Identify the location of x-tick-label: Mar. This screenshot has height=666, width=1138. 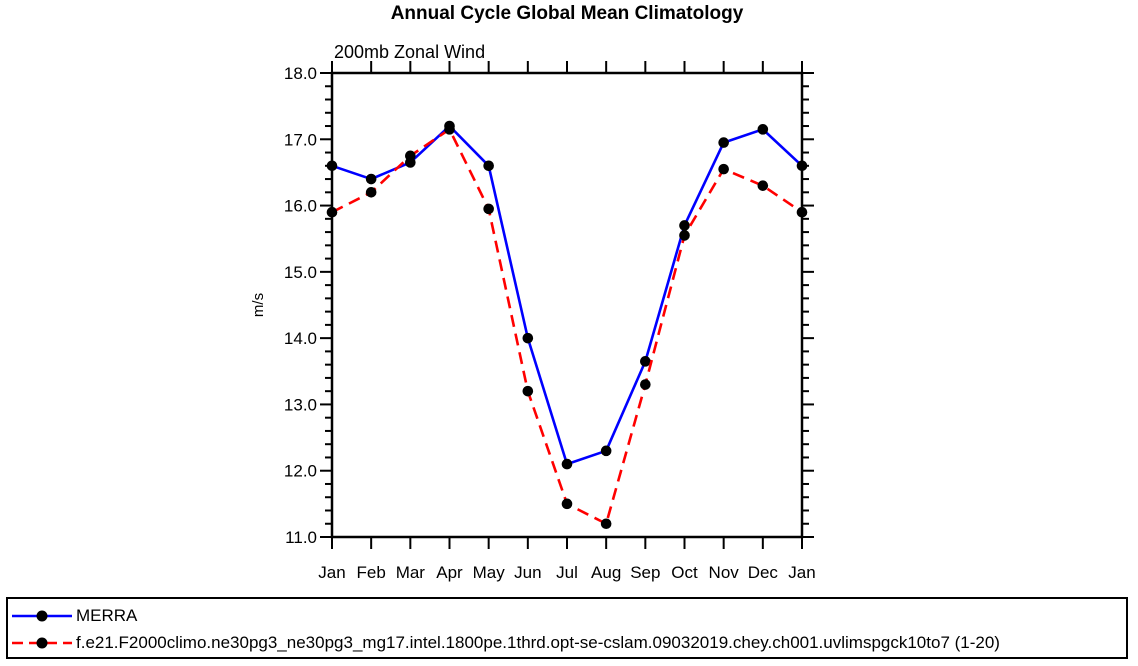
(411, 572).